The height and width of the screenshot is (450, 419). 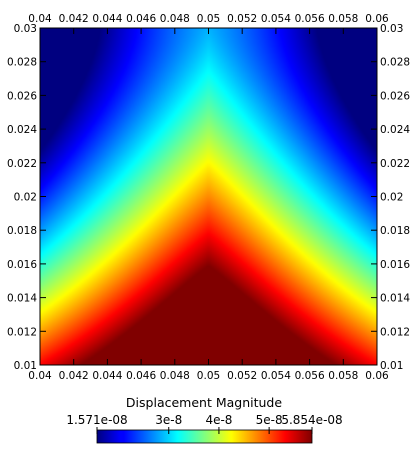 I want to click on x-tick-label-top: 0.04, so click(x=40, y=19).